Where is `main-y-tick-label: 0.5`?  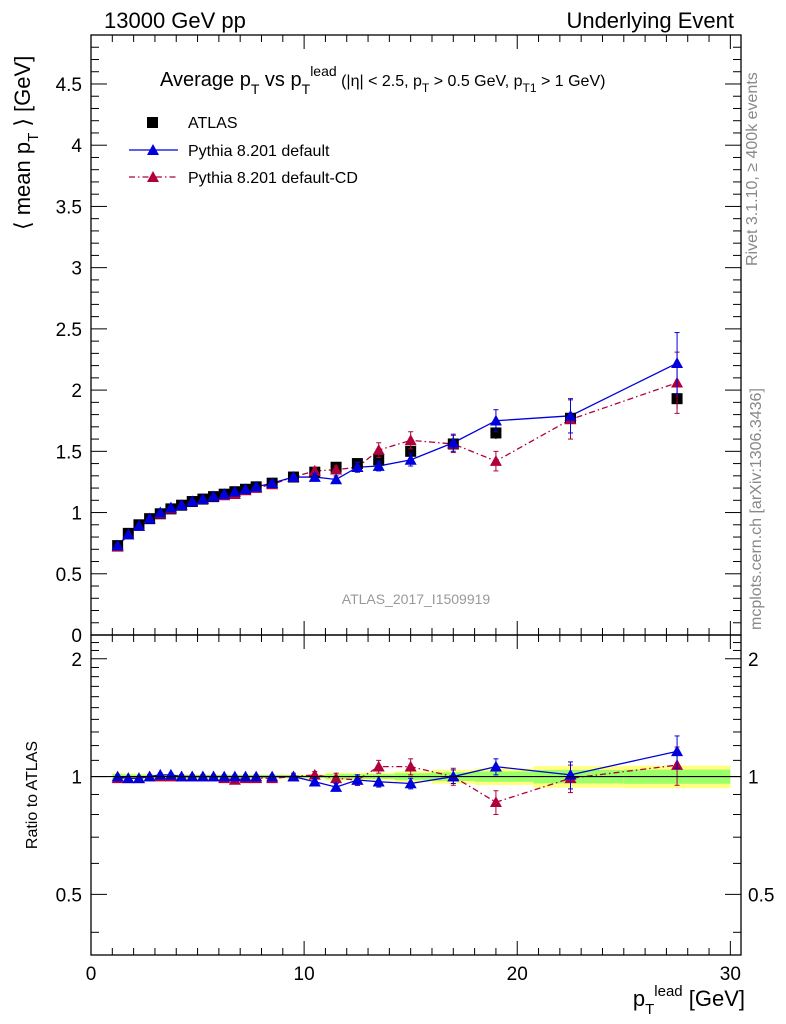 main-y-tick-label: 0.5 is located at coordinates (69, 575).